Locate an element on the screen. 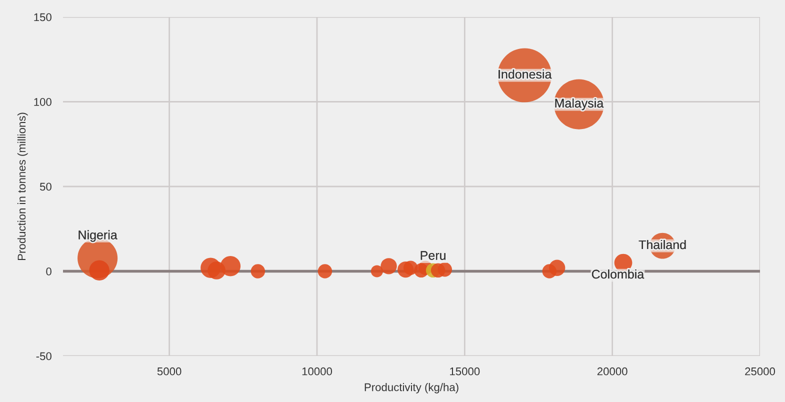  x-tick-label: 15000 is located at coordinates (465, 371).